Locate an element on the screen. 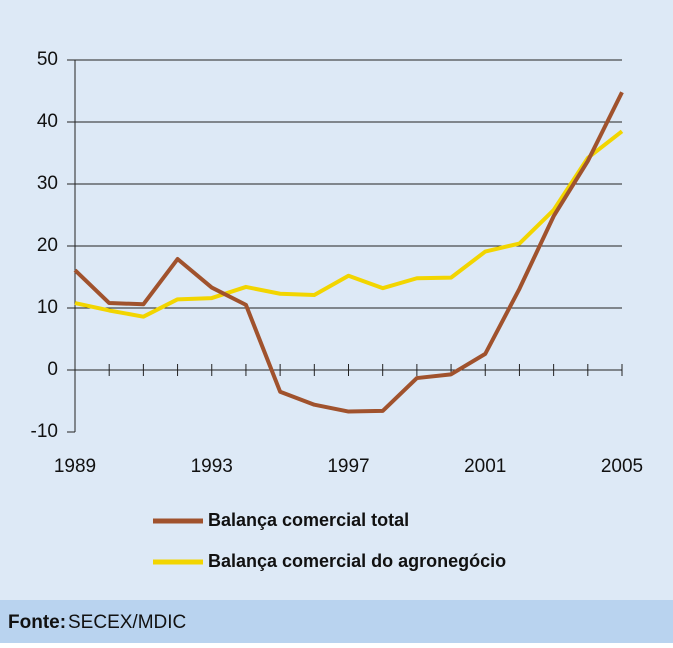 The image size is (673, 648). y-tick-label: 0 is located at coordinates (52, 369).